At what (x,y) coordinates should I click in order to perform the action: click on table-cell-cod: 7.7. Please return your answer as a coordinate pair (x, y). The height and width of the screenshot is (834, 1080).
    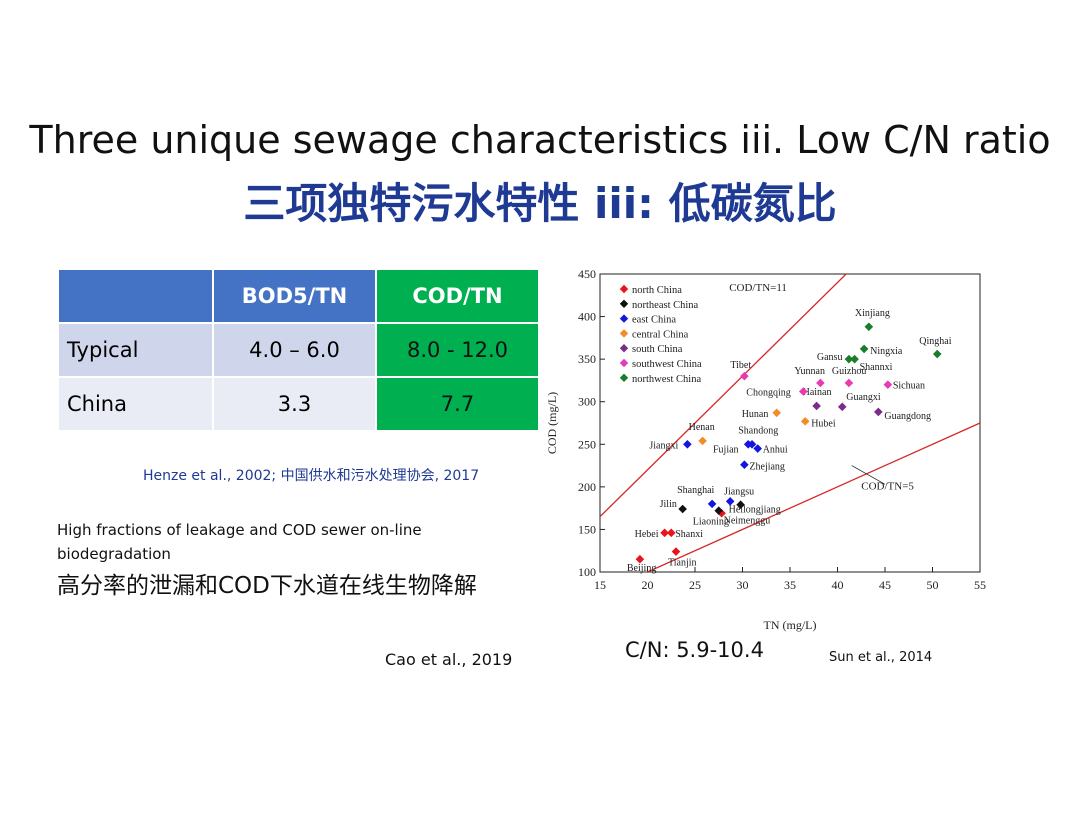
    Looking at the image, I should click on (457, 404).